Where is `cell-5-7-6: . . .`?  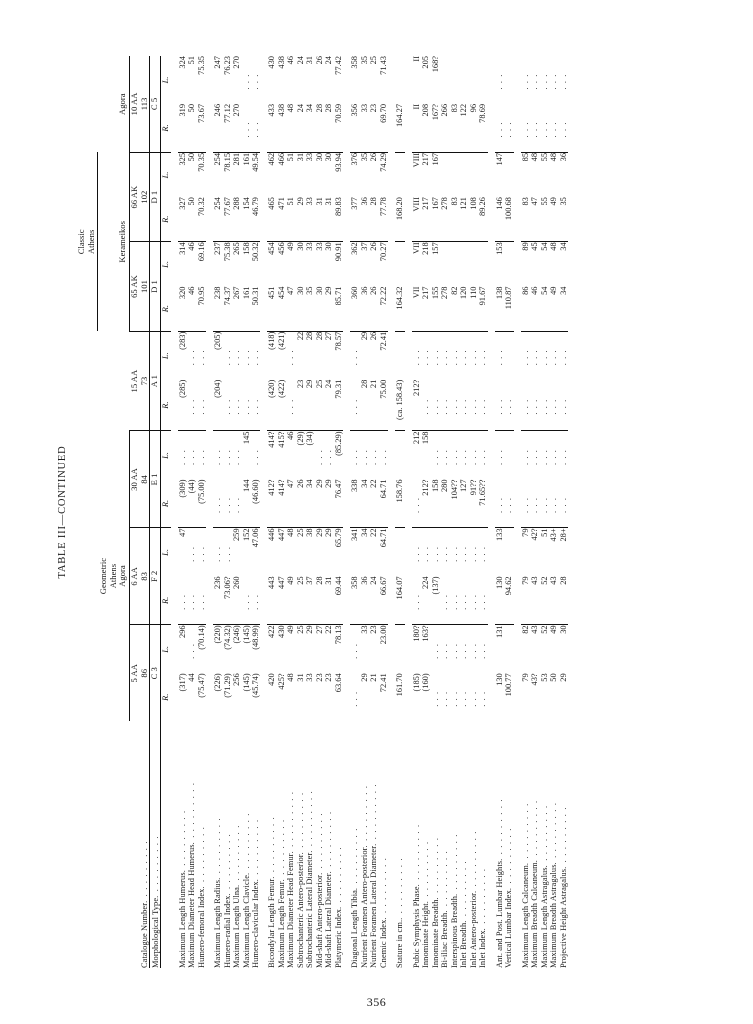
cell-5-7-6: . . . is located at coordinates (482, 405).